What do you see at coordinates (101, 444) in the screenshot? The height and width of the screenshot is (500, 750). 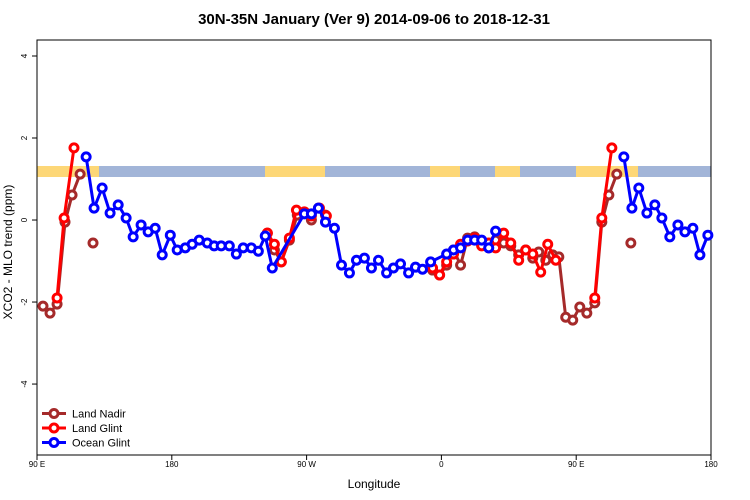 I see `legend-label: Ocean Glint` at bounding box center [101, 444].